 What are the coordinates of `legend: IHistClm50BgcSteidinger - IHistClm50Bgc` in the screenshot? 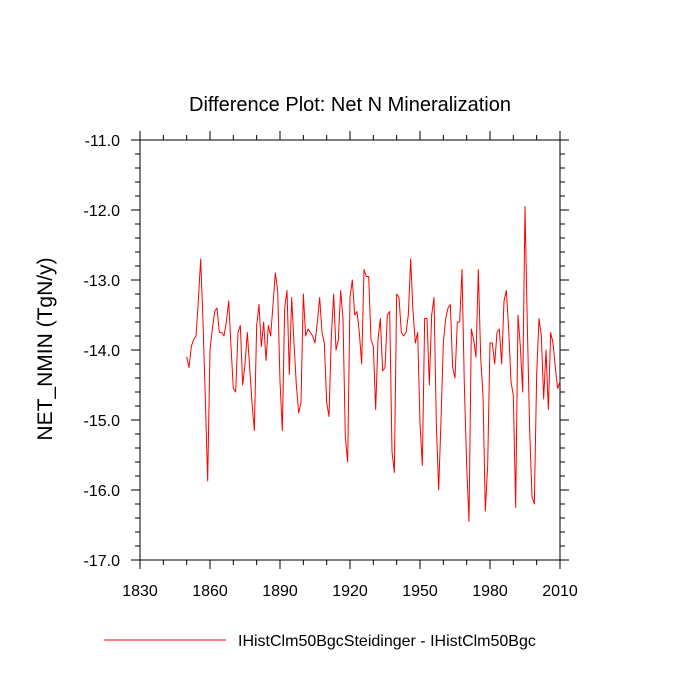 It's located at (320, 641).